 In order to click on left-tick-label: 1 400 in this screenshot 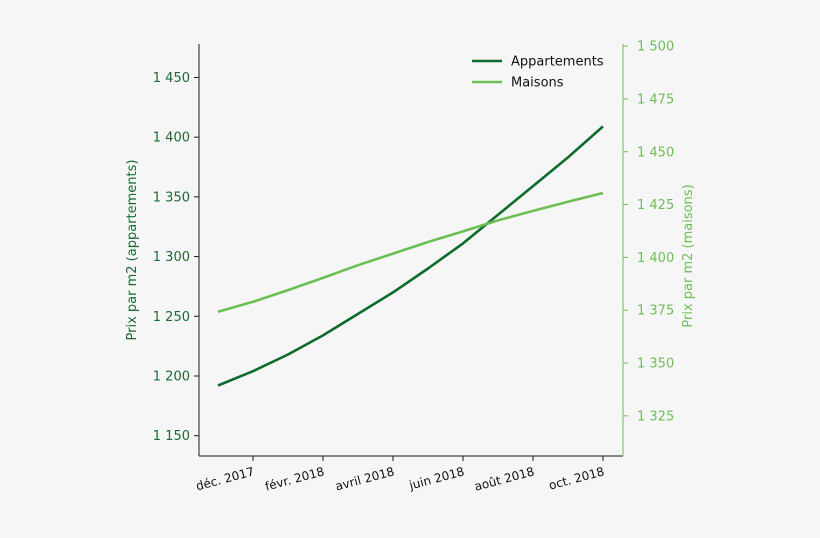, I will do `click(171, 138)`.